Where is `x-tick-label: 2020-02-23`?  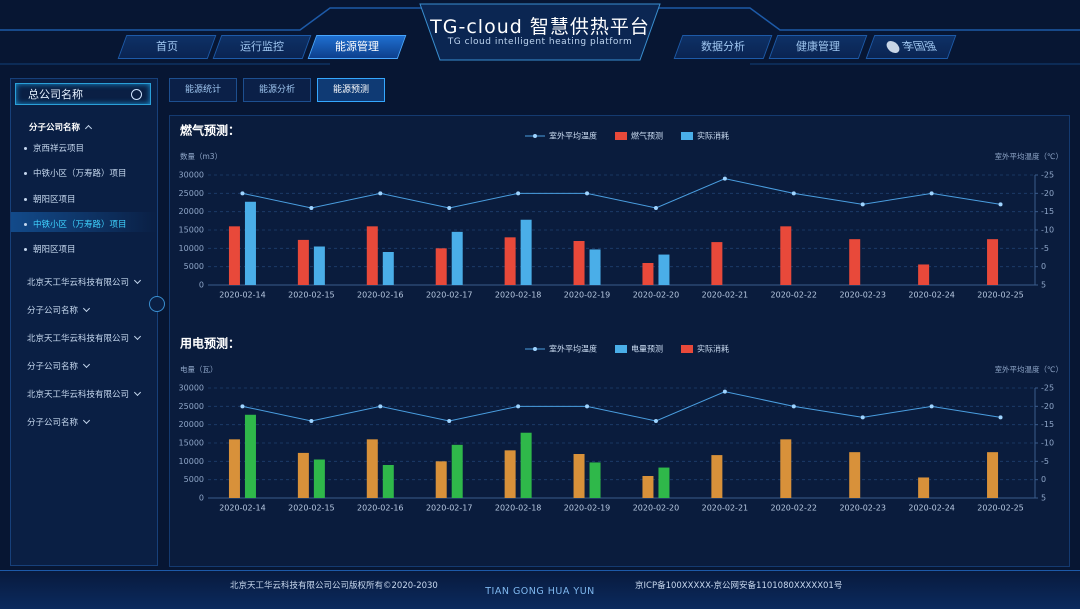 x-tick-label: 2020-02-23 is located at coordinates (862, 295).